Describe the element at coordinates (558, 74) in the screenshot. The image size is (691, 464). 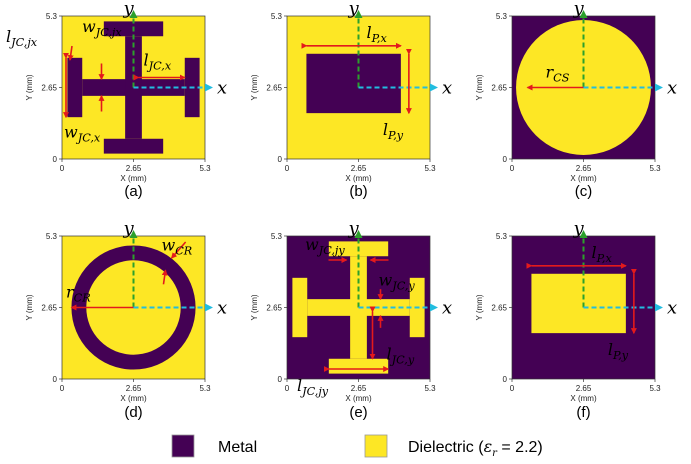
I see `dimension-label: rCS` at that location.